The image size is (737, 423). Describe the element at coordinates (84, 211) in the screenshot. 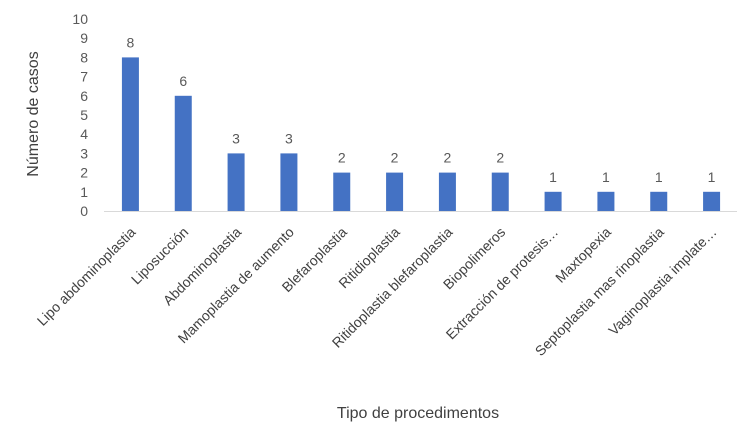

I see `y-tick-label: 0` at that location.